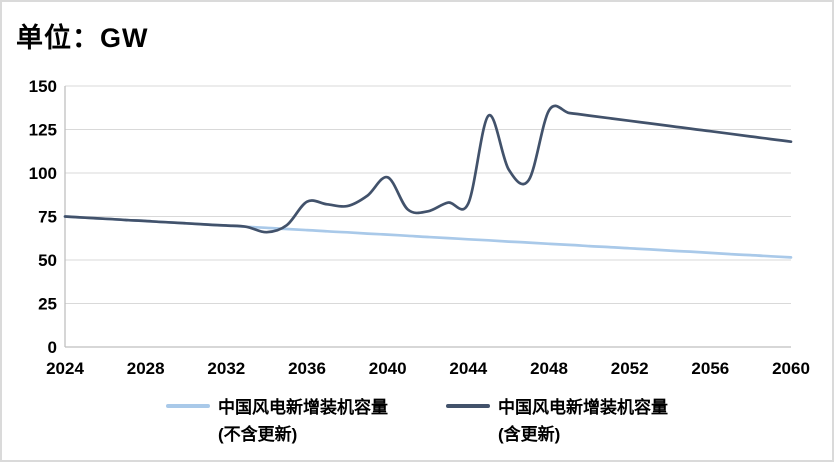 The height and width of the screenshot is (462, 834). What do you see at coordinates (43, 86) in the screenshot?
I see `y-tick-label: 150` at bounding box center [43, 86].